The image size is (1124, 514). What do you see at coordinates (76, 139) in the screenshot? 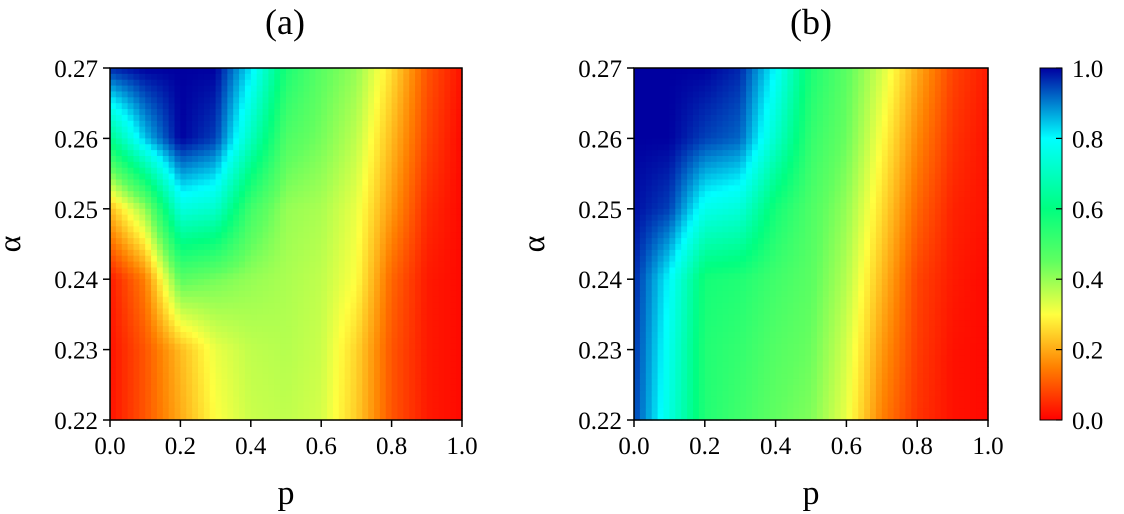
I see `y-tick-label: 0.26` at bounding box center [76, 139].